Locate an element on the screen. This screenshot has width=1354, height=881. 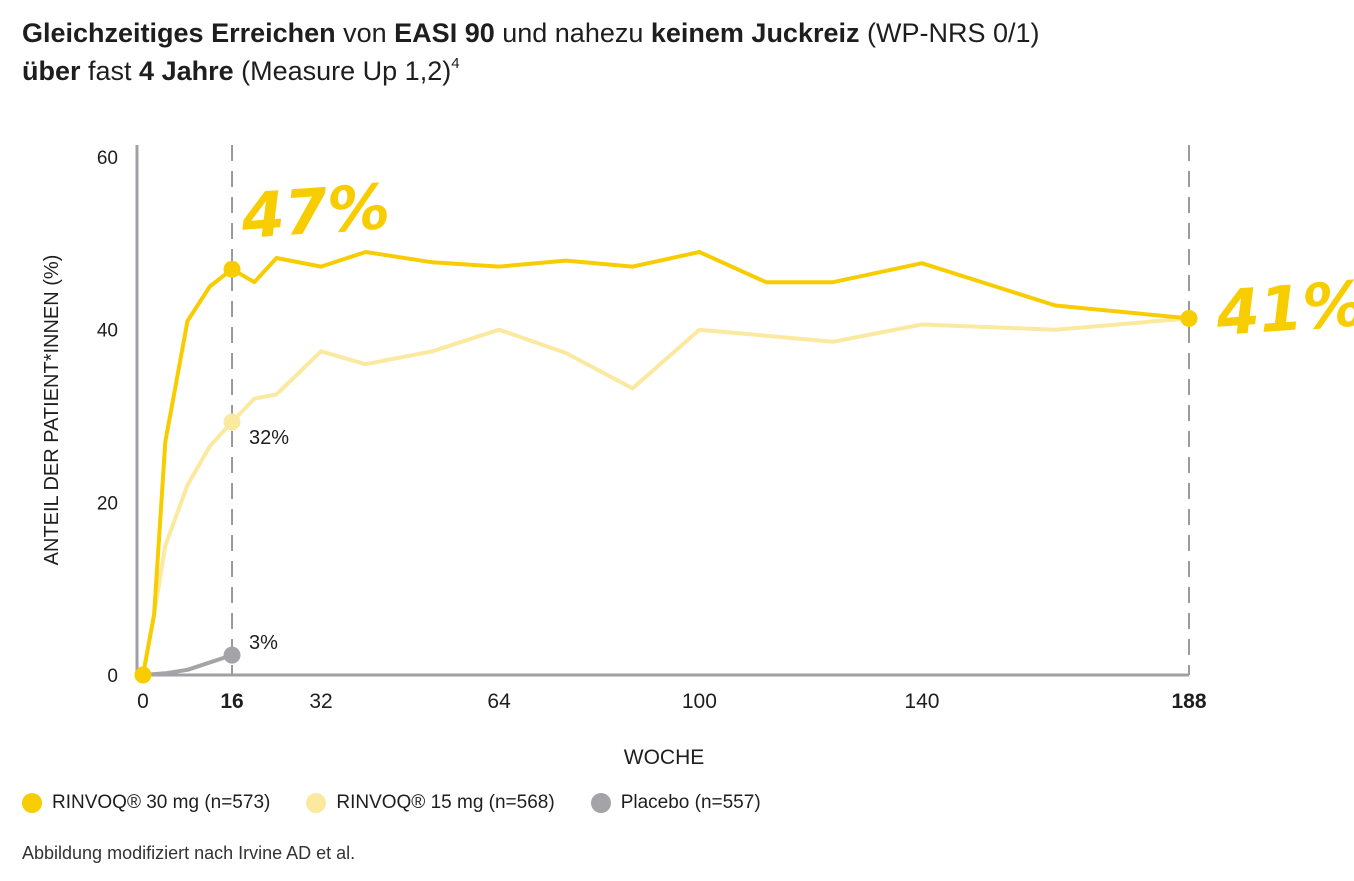
legend-swatch-30mg is located at coordinates (32, 803).